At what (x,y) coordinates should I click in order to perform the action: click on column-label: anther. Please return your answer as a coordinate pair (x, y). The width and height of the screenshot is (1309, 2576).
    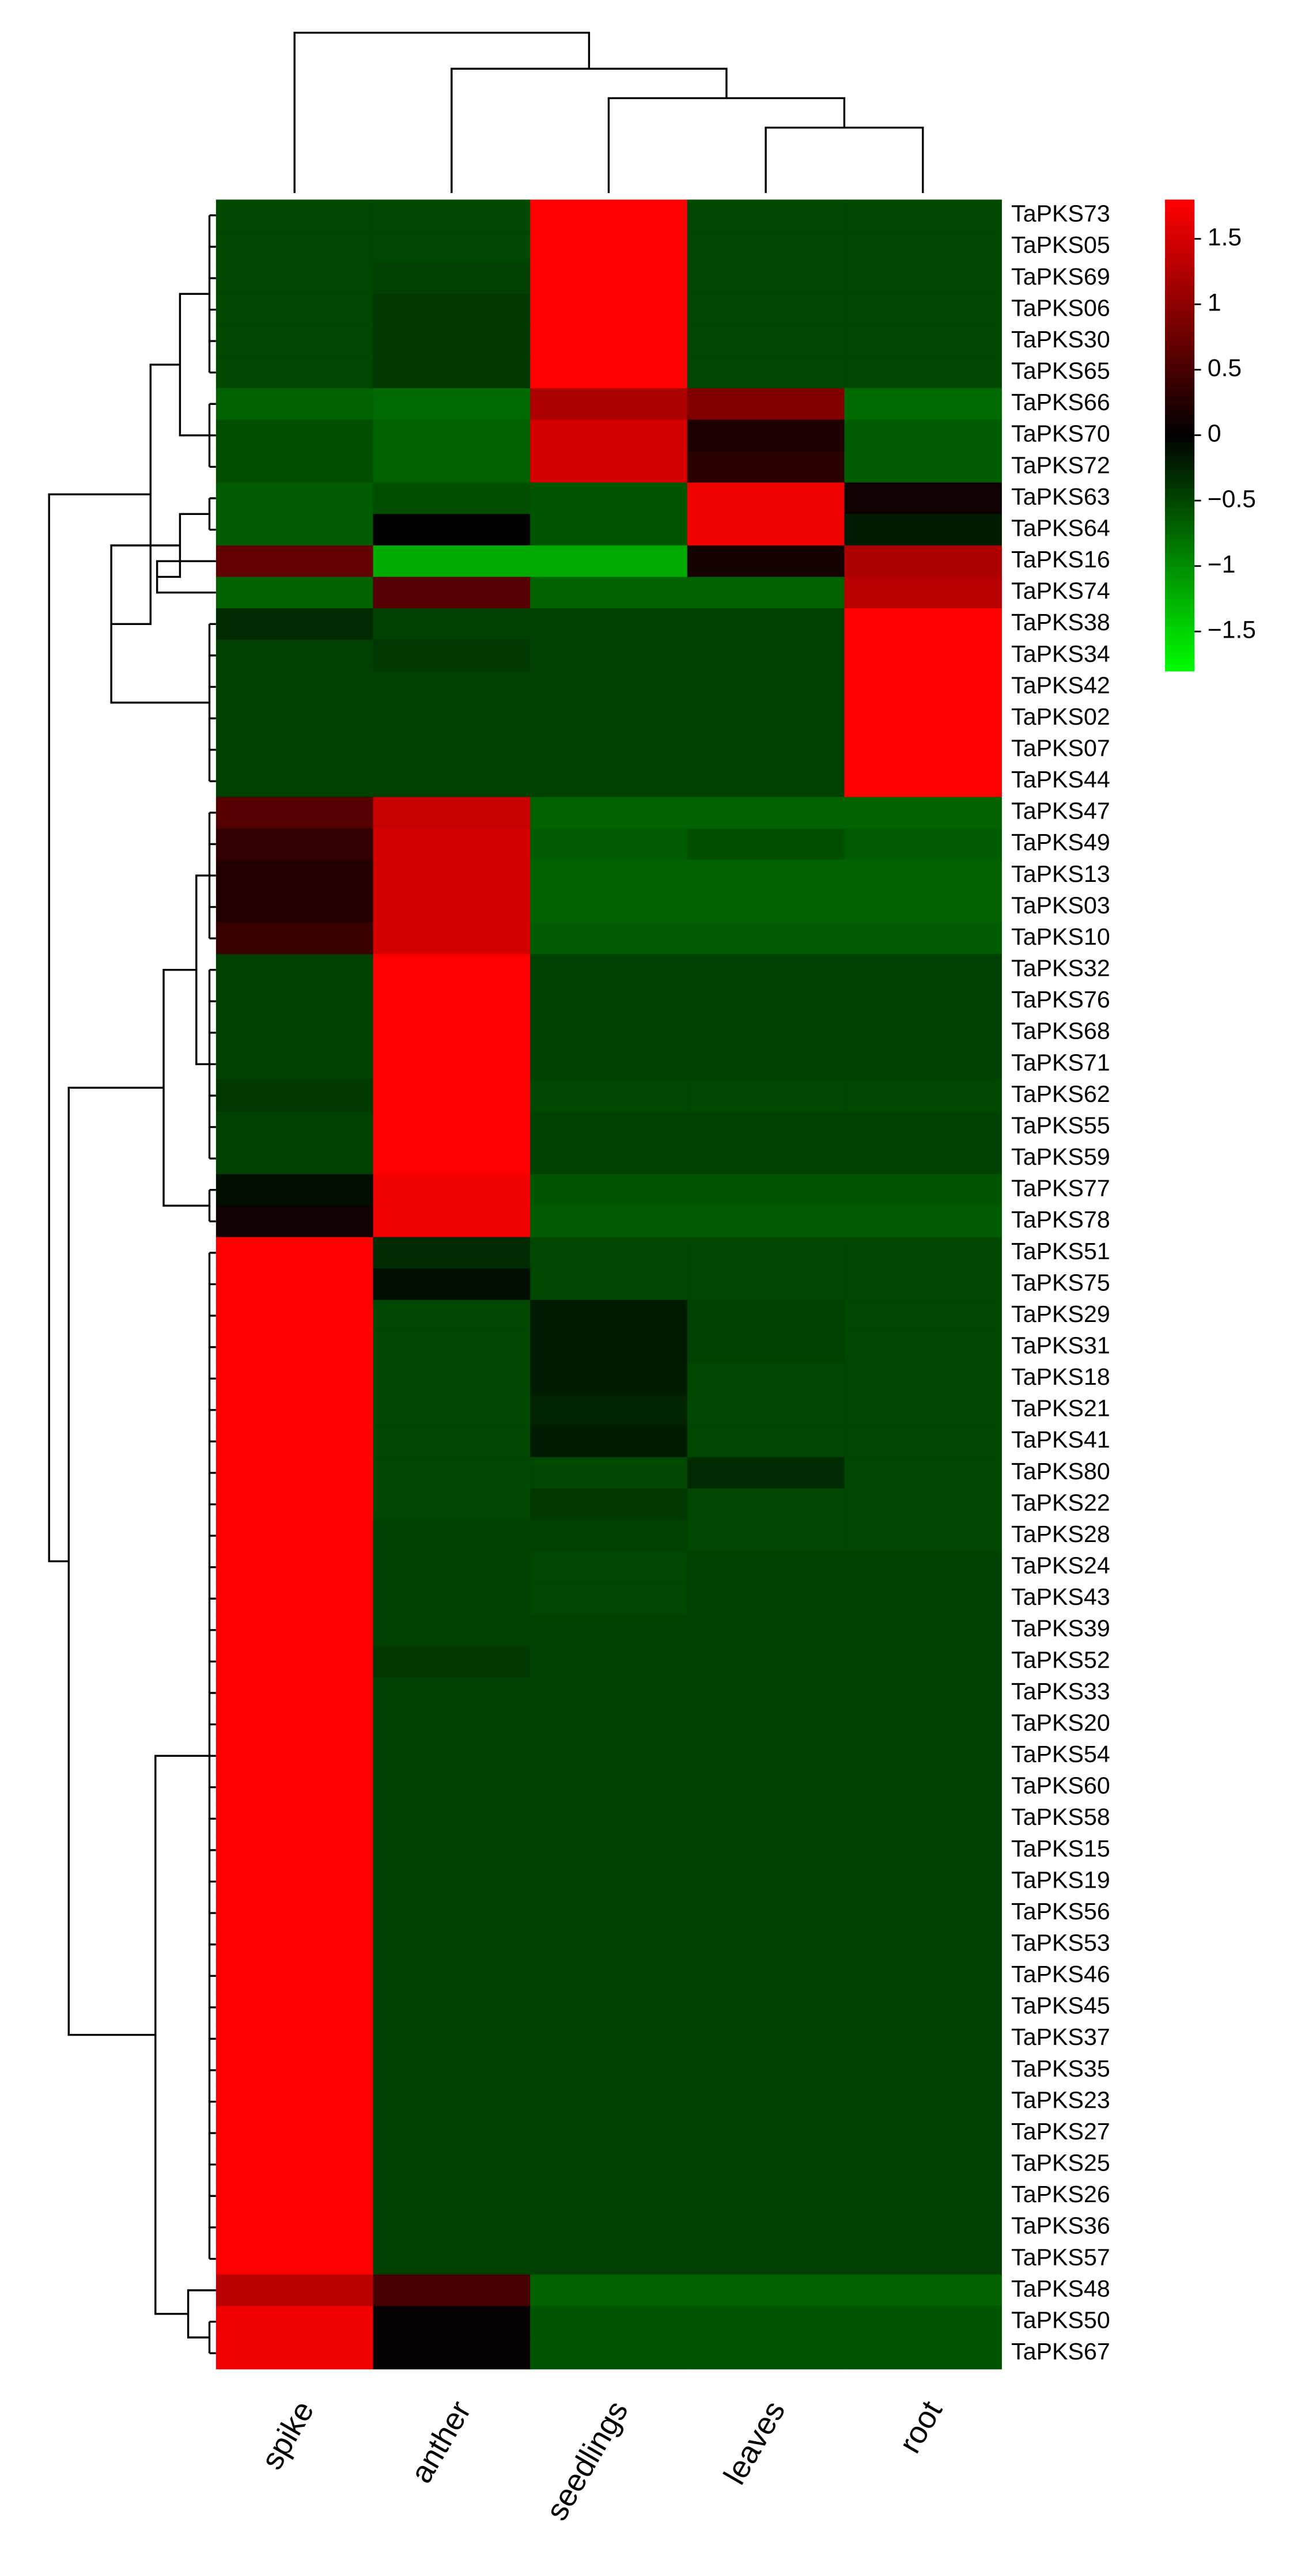
    Looking at the image, I should click on (441, 2442).